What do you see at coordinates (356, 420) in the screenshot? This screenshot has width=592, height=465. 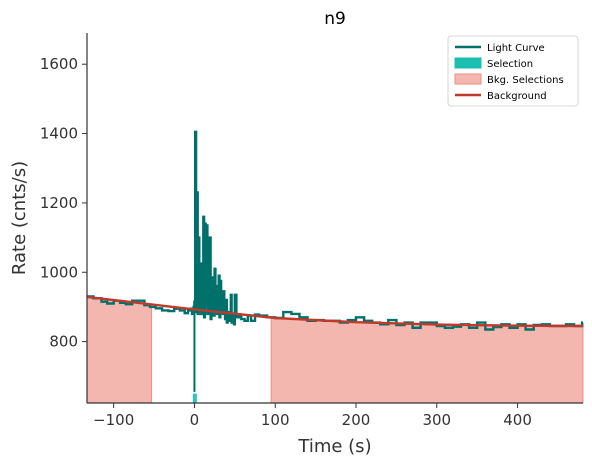 I see `x-tick-label: 200` at bounding box center [356, 420].